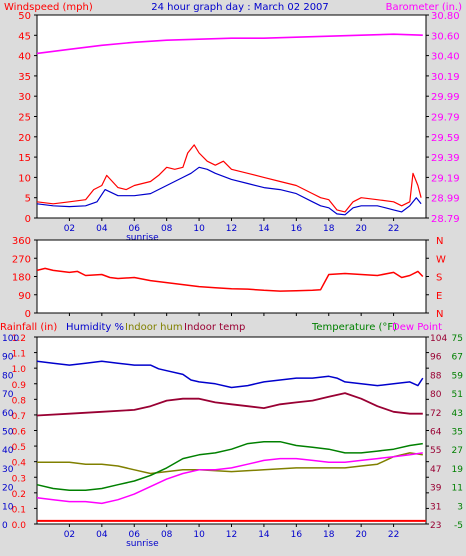  What do you see at coordinates (24, 296) in the screenshot?
I see `direction-tick-label: 90` at bounding box center [24, 296].